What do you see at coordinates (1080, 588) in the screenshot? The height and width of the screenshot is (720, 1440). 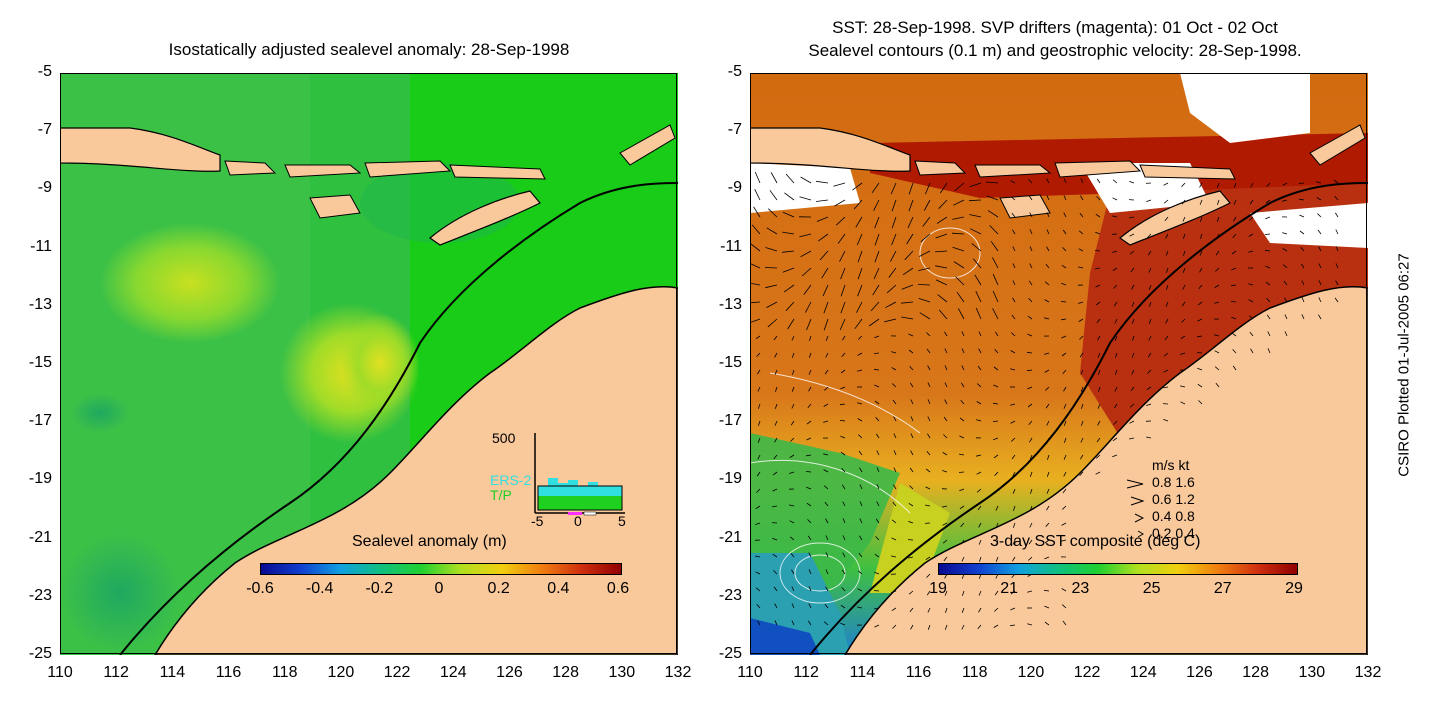 I see `colorbar-tick-label: 23` at bounding box center [1080, 588].